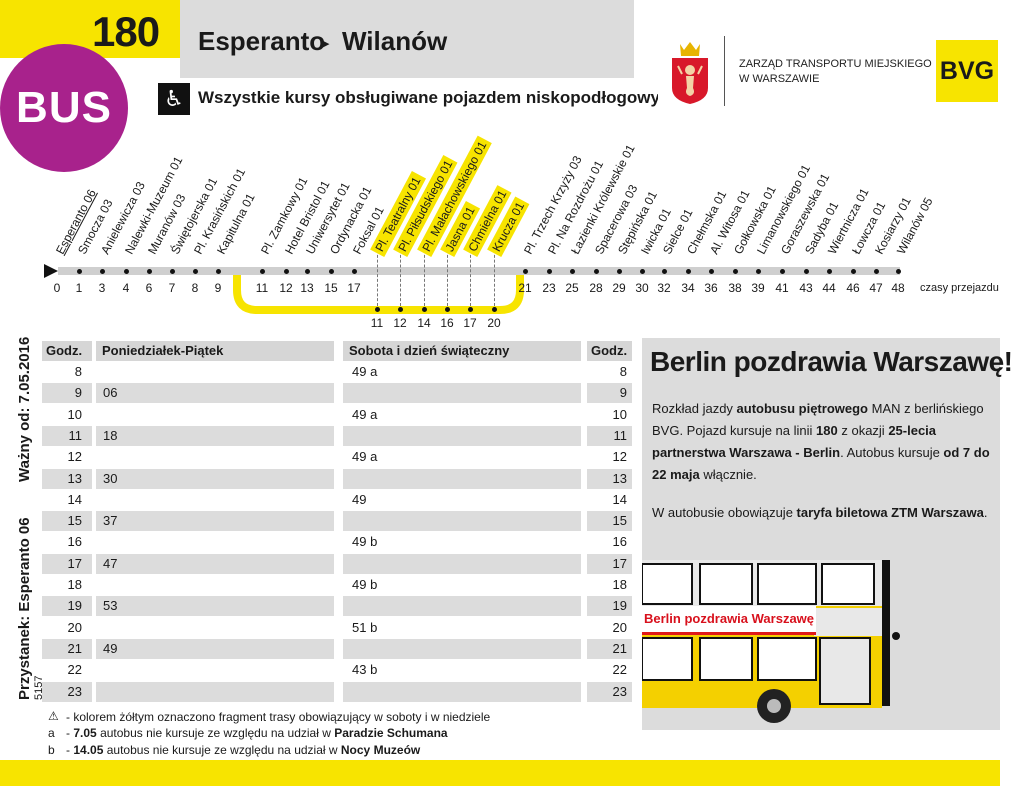  Describe the element at coordinates (74, 584) in the screenshot. I see `hour-cell-left: 18` at that location.